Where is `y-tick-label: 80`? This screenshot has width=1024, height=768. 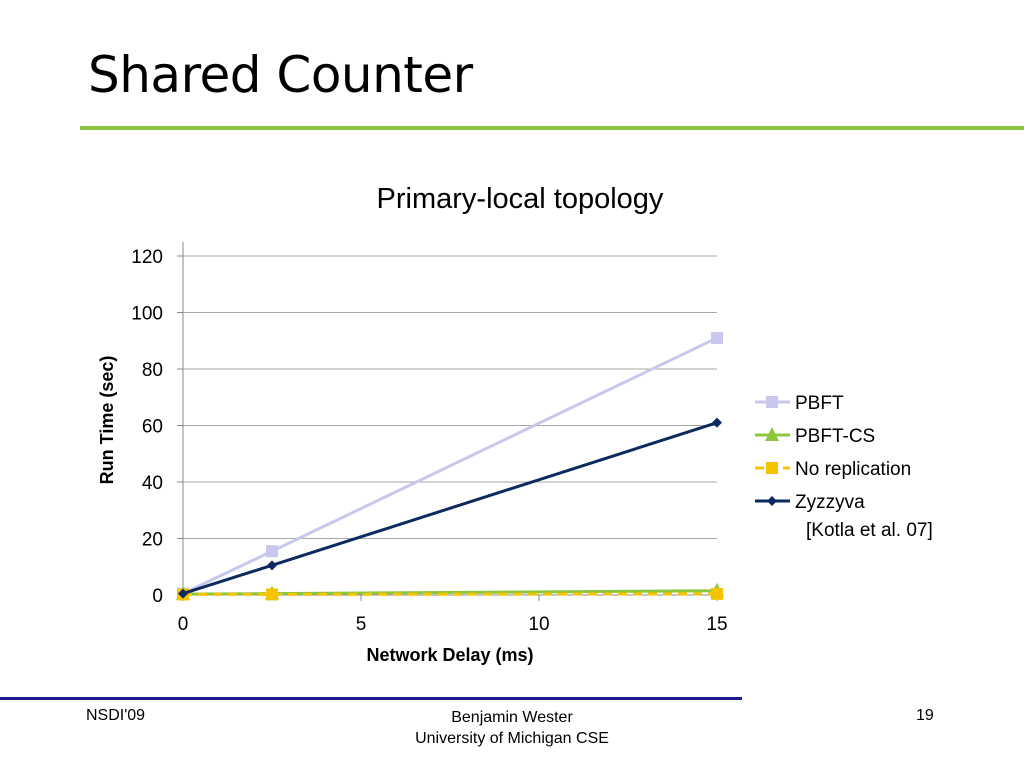 y-tick-label: 80 is located at coordinates (152, 370).